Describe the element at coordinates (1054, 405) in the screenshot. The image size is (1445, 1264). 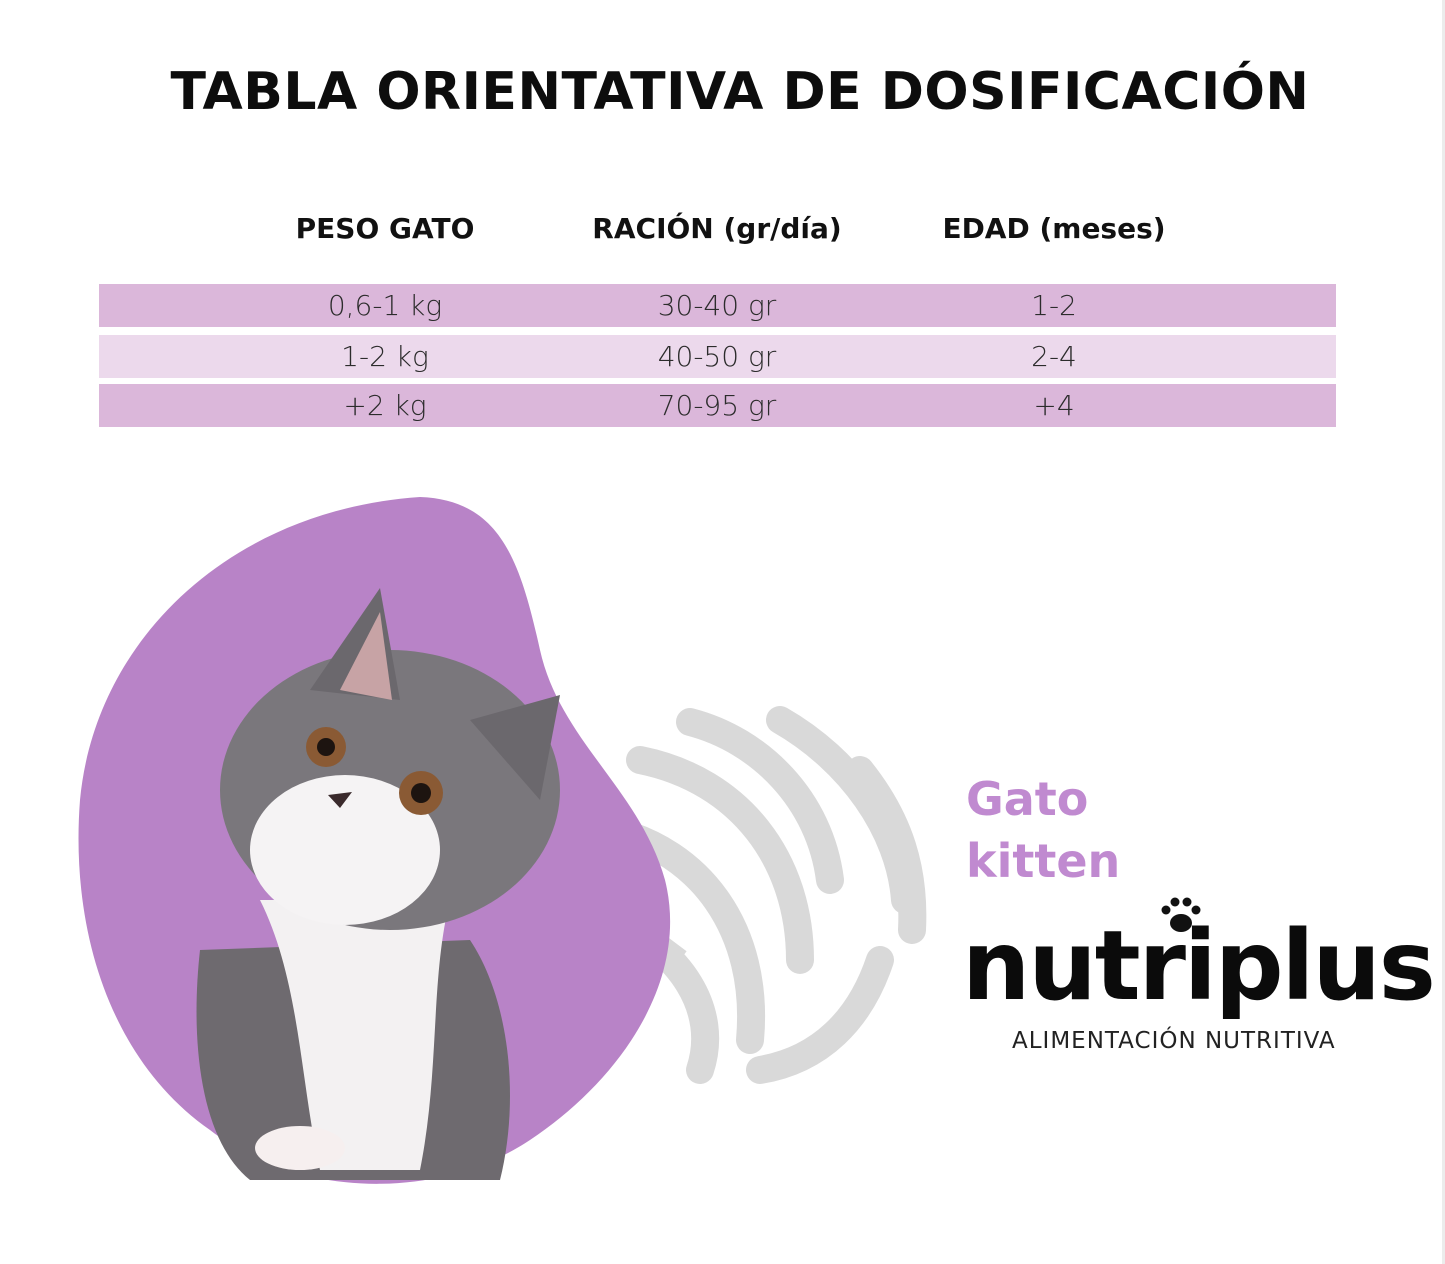
I see `cell-edad: +4` at that location.